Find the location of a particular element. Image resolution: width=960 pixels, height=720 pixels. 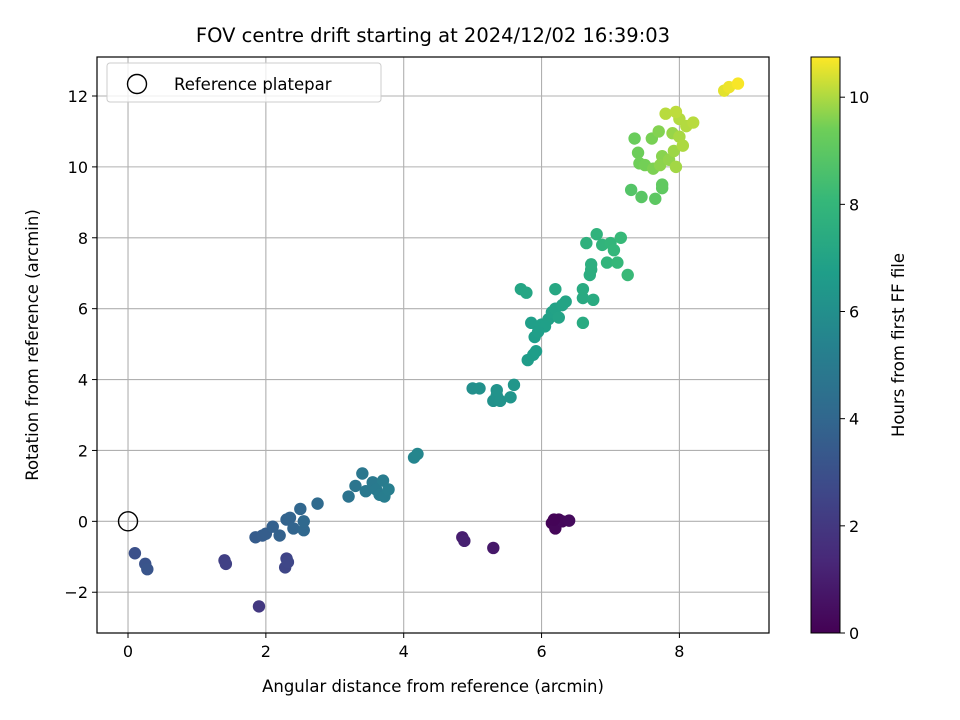

y-tick-label: 10 is located at coordinates (78, 167).